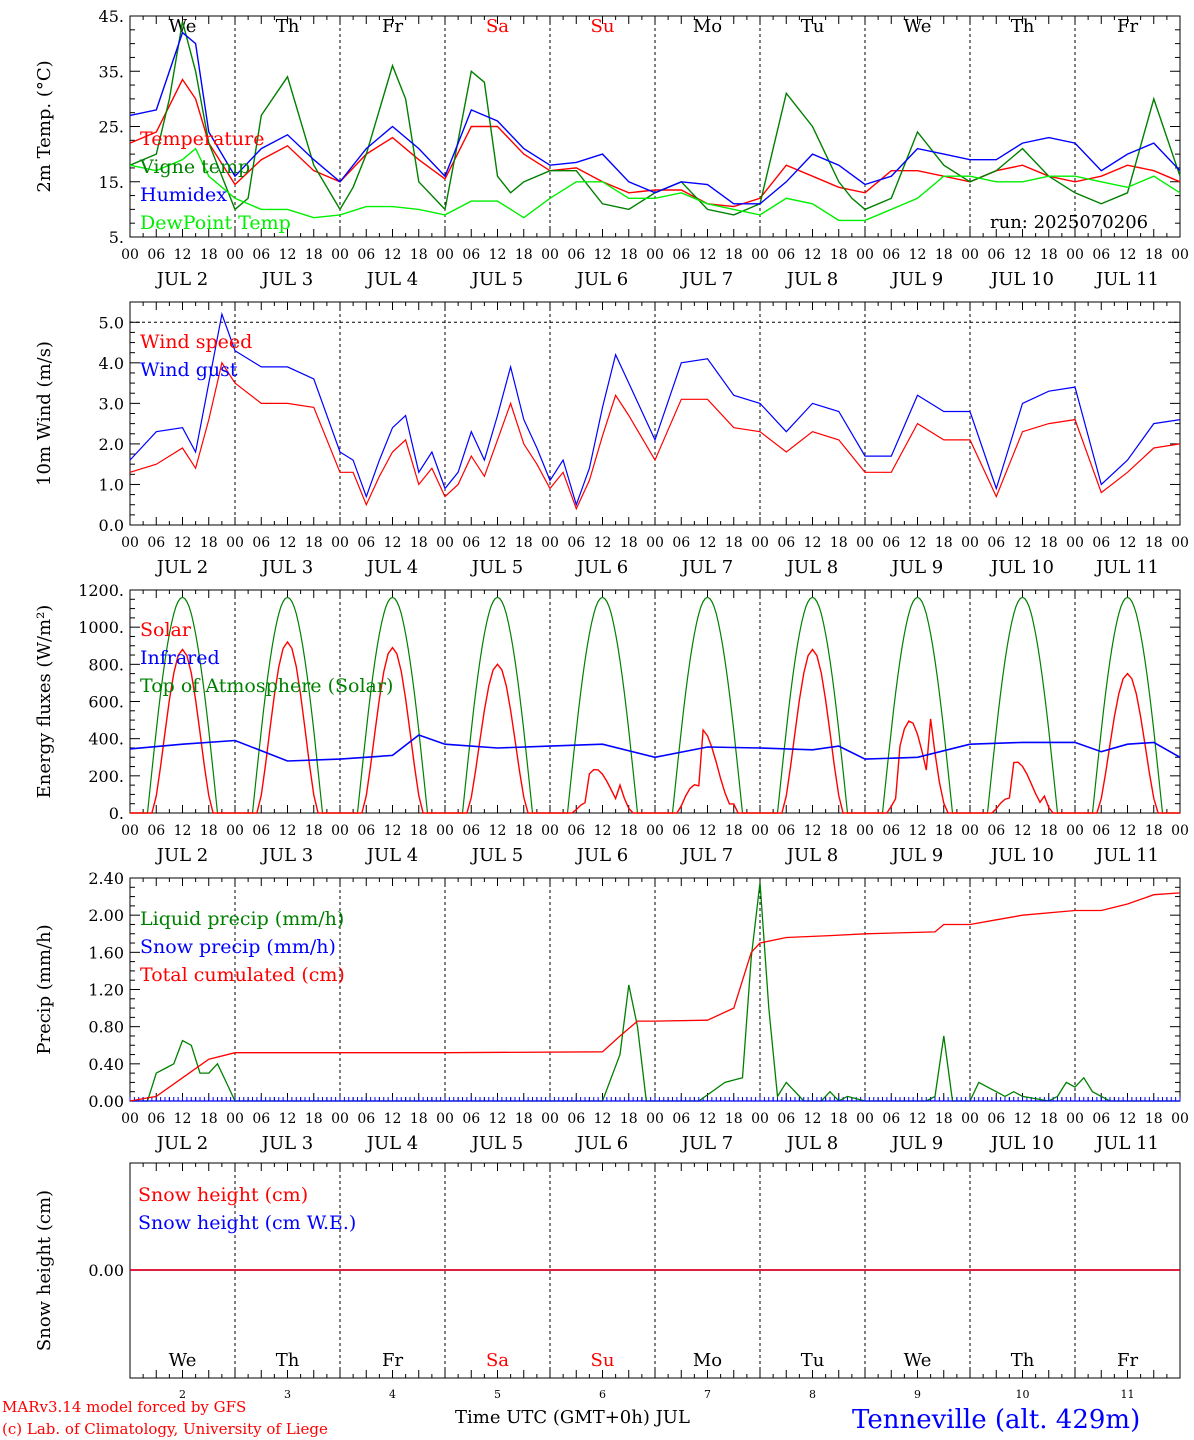  What do you see at coordinates (917, 1394) in the screenshot?
I see `day-number-label: 9` at bounding box center [917, 1394].